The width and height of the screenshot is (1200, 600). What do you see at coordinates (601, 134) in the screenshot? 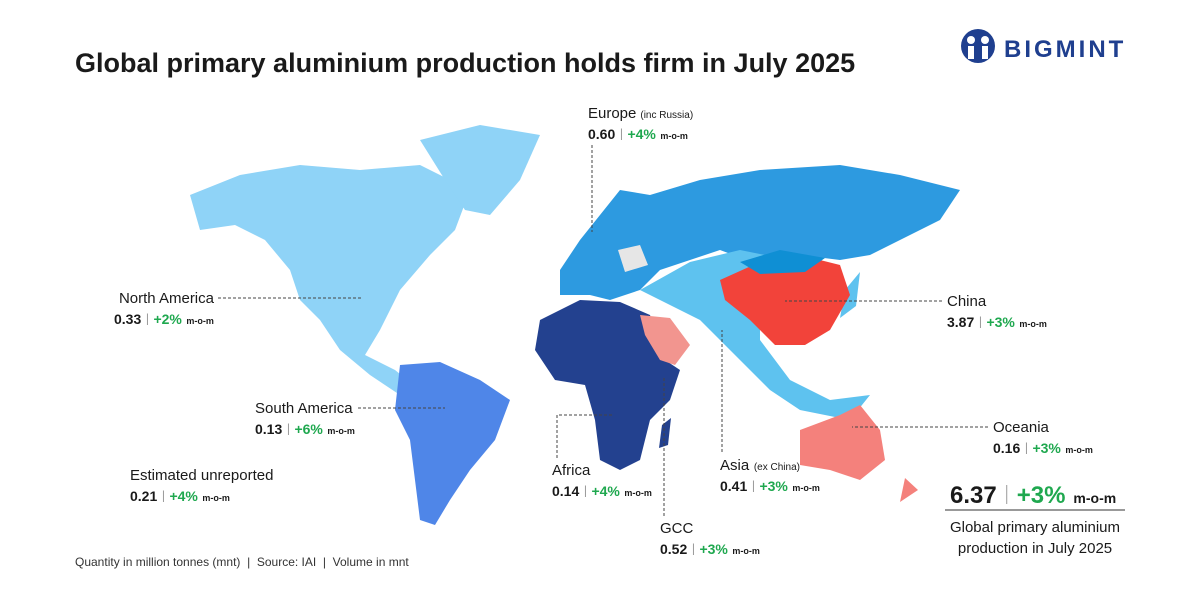
I see `value: 0.60` at bounding box center [601, 134].